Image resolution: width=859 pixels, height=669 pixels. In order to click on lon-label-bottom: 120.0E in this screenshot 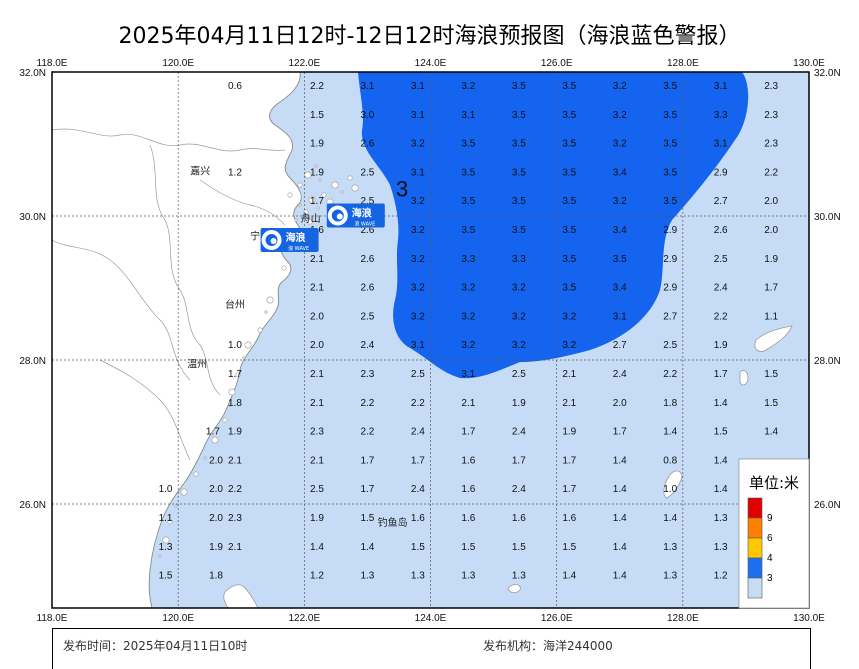, I will do `click(178, 618)`.